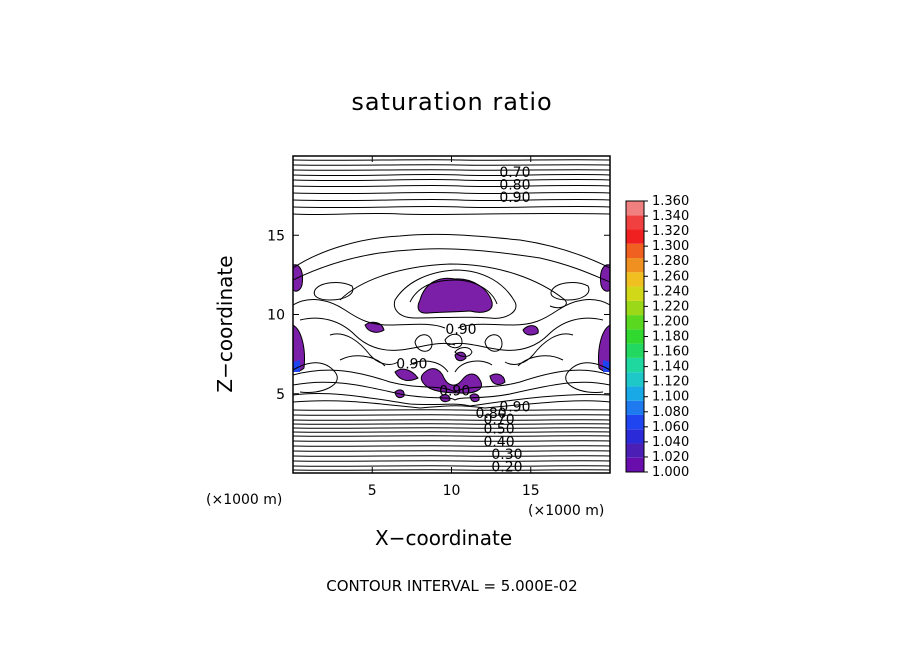 This screenshot has height=654, width=904. What do you see at coordinates (506, 455) in the screenshot?
I see `contour-label: 0.30` at bounding box center [506, 455].